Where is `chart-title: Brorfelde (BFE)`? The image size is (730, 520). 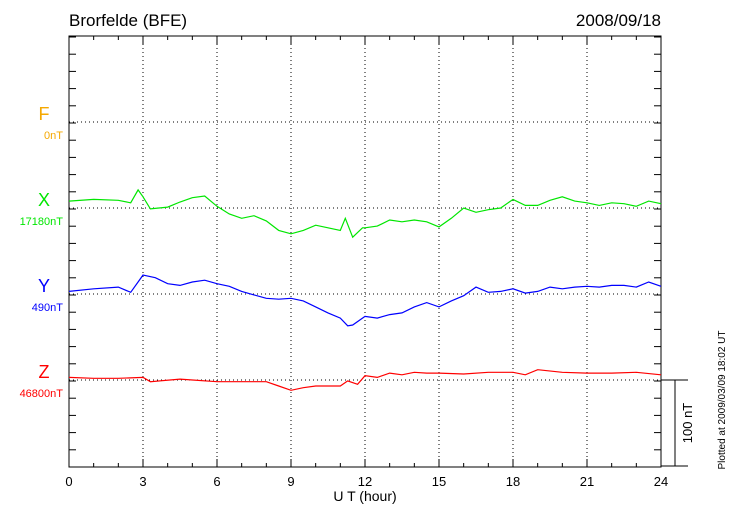 chart-title: Brorfelde (BFE) is located at coordinates (128, 20).